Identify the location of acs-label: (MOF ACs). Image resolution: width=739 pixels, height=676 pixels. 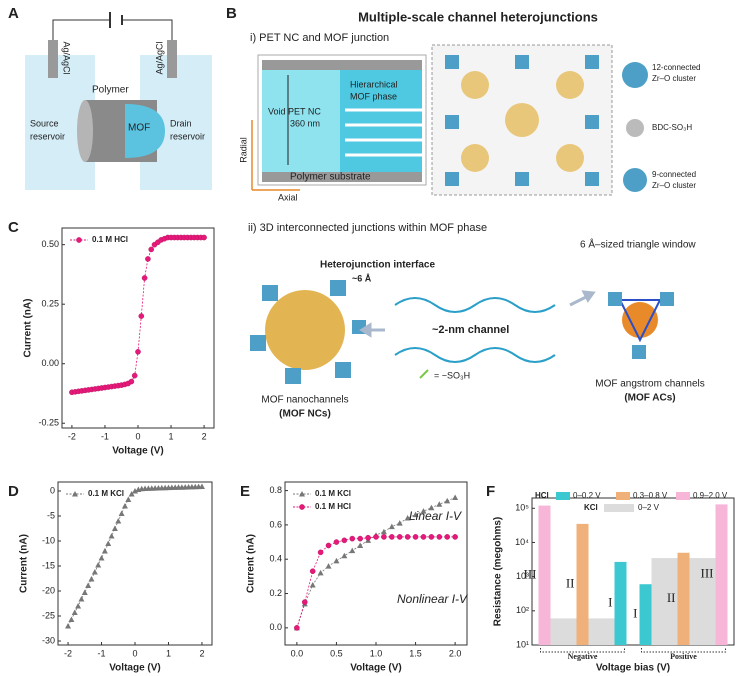
(649, 398).